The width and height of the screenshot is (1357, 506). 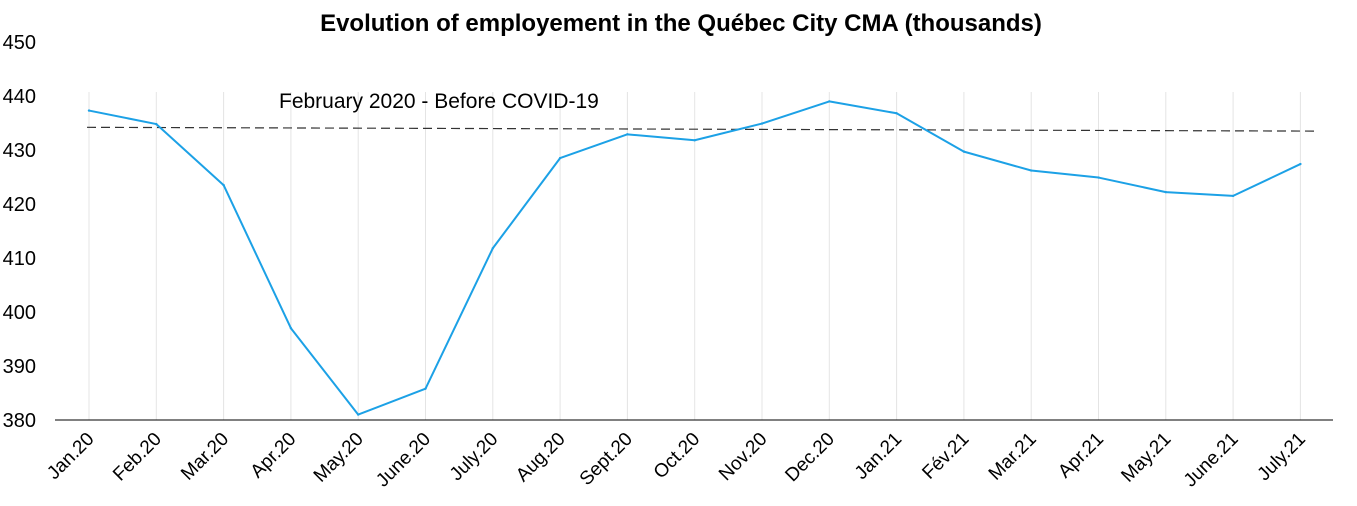 What do you see at coordinates (137, 457) in the screenshot?
I see `x-tick-label: Feb.20` at bounding box center [137, 457].